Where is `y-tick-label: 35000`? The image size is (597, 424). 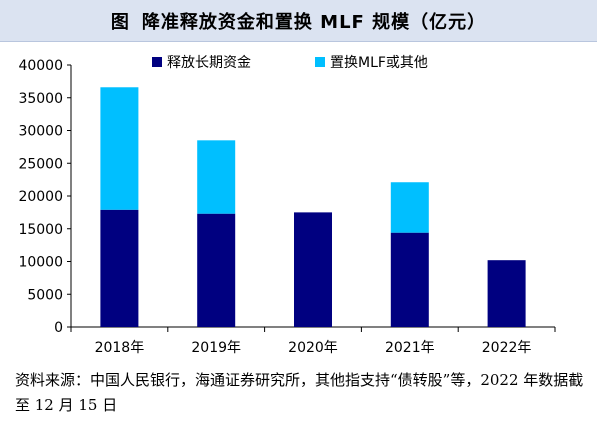 y-tick-label: 35000 is located at coordinates (40, 99).